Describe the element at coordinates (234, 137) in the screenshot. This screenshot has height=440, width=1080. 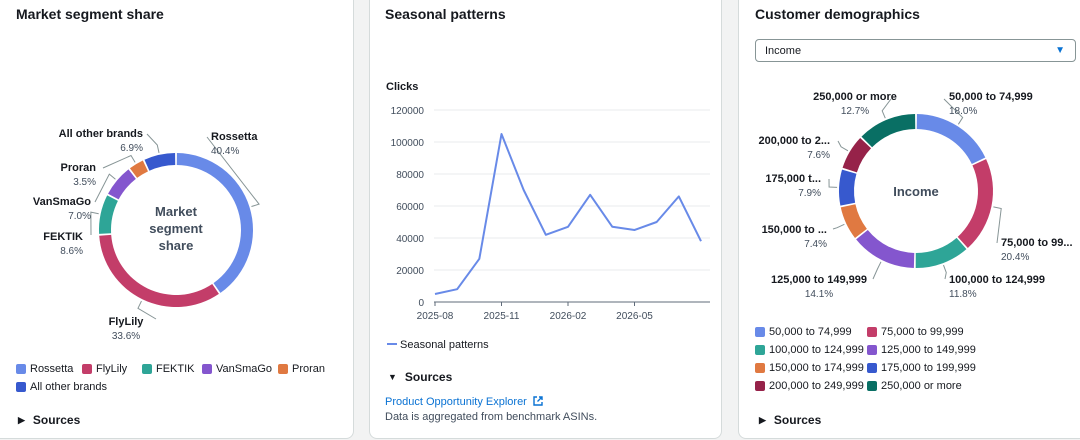
I see `slice-label: Rossetta` at that location.